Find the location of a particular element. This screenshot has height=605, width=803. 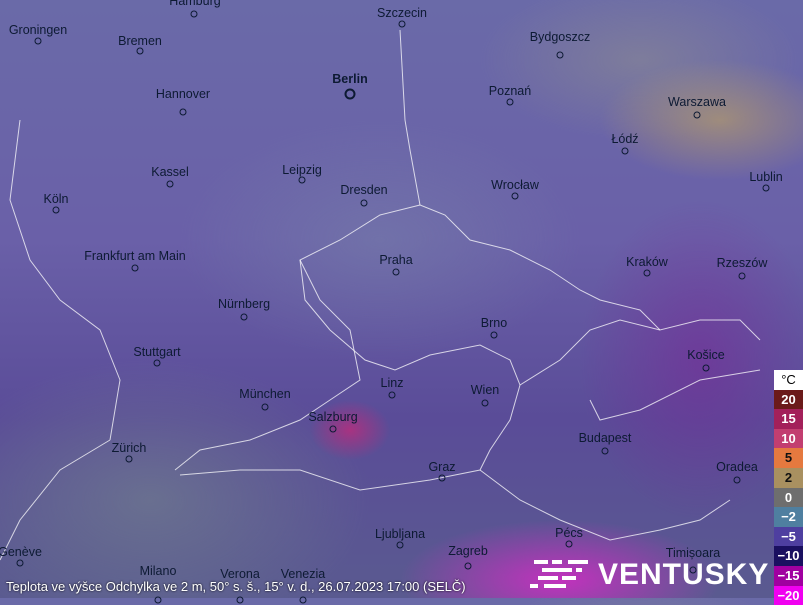

city-label: Łódź is located at coordinates (625, 139).